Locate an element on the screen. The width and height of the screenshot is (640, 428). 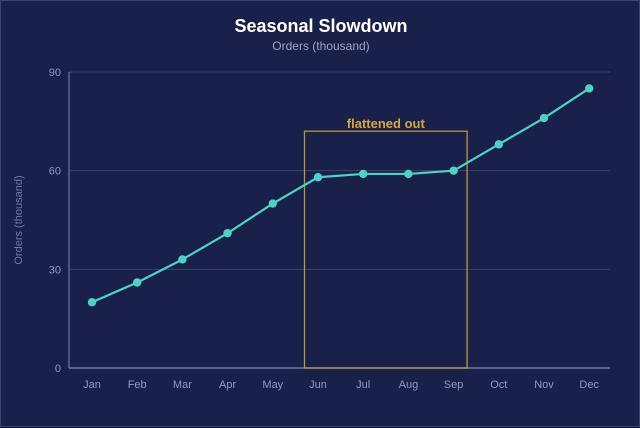
annotation-box is located at coordinates (385, 249).